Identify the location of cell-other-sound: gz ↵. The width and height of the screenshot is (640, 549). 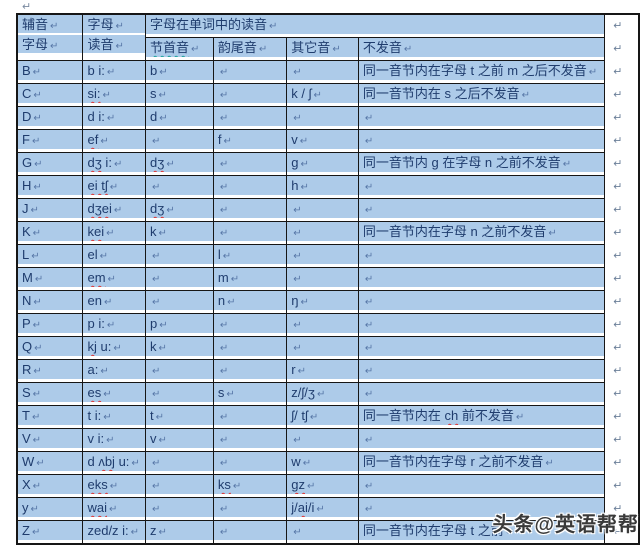
(322, 486).